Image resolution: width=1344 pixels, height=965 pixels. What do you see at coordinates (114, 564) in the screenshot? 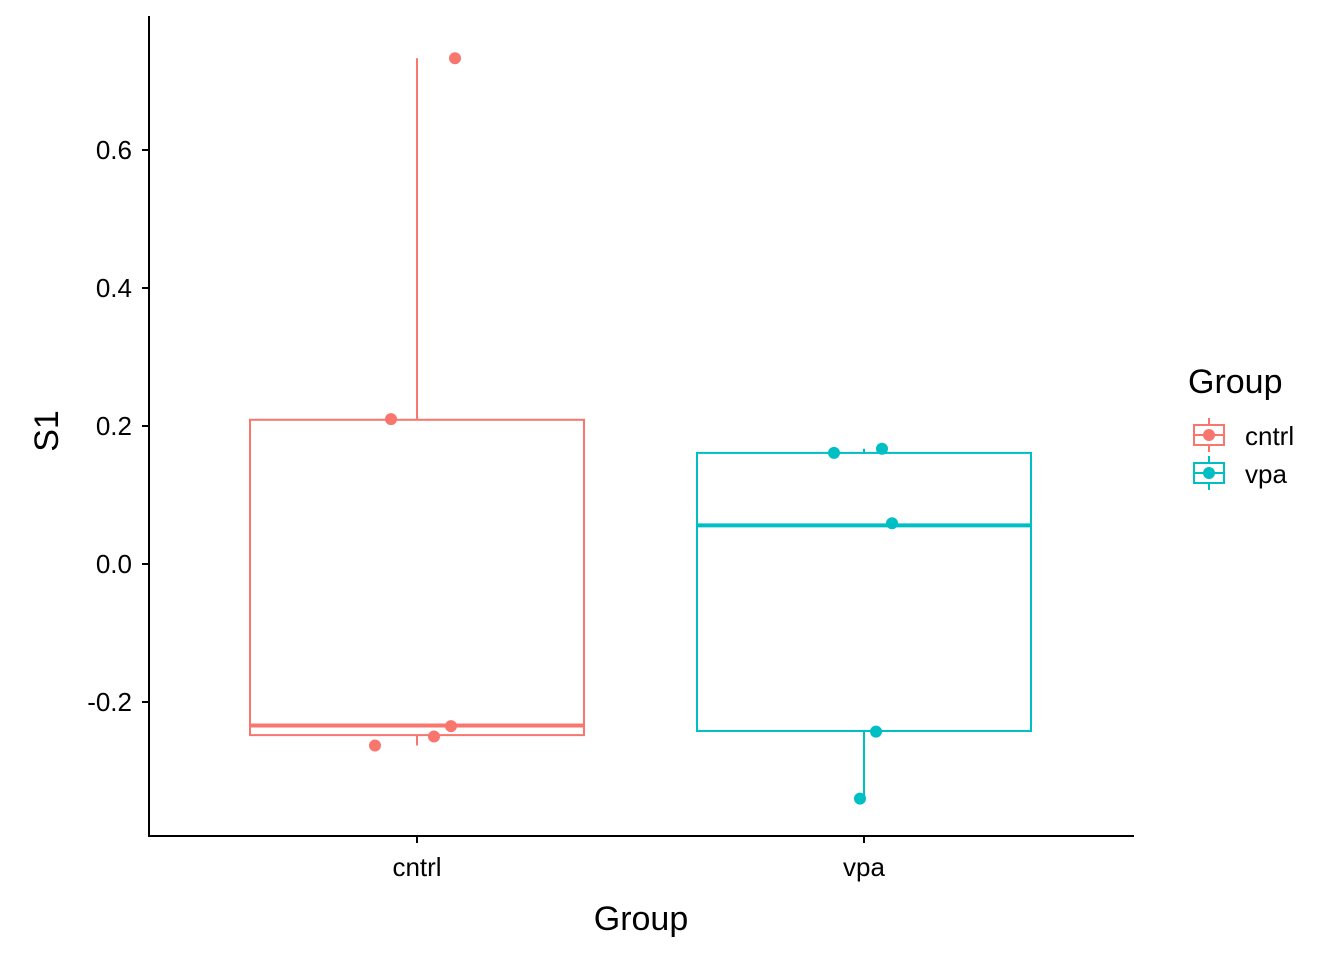
I see `y-tick-label: 0.0` at bounding box center [114, 564].